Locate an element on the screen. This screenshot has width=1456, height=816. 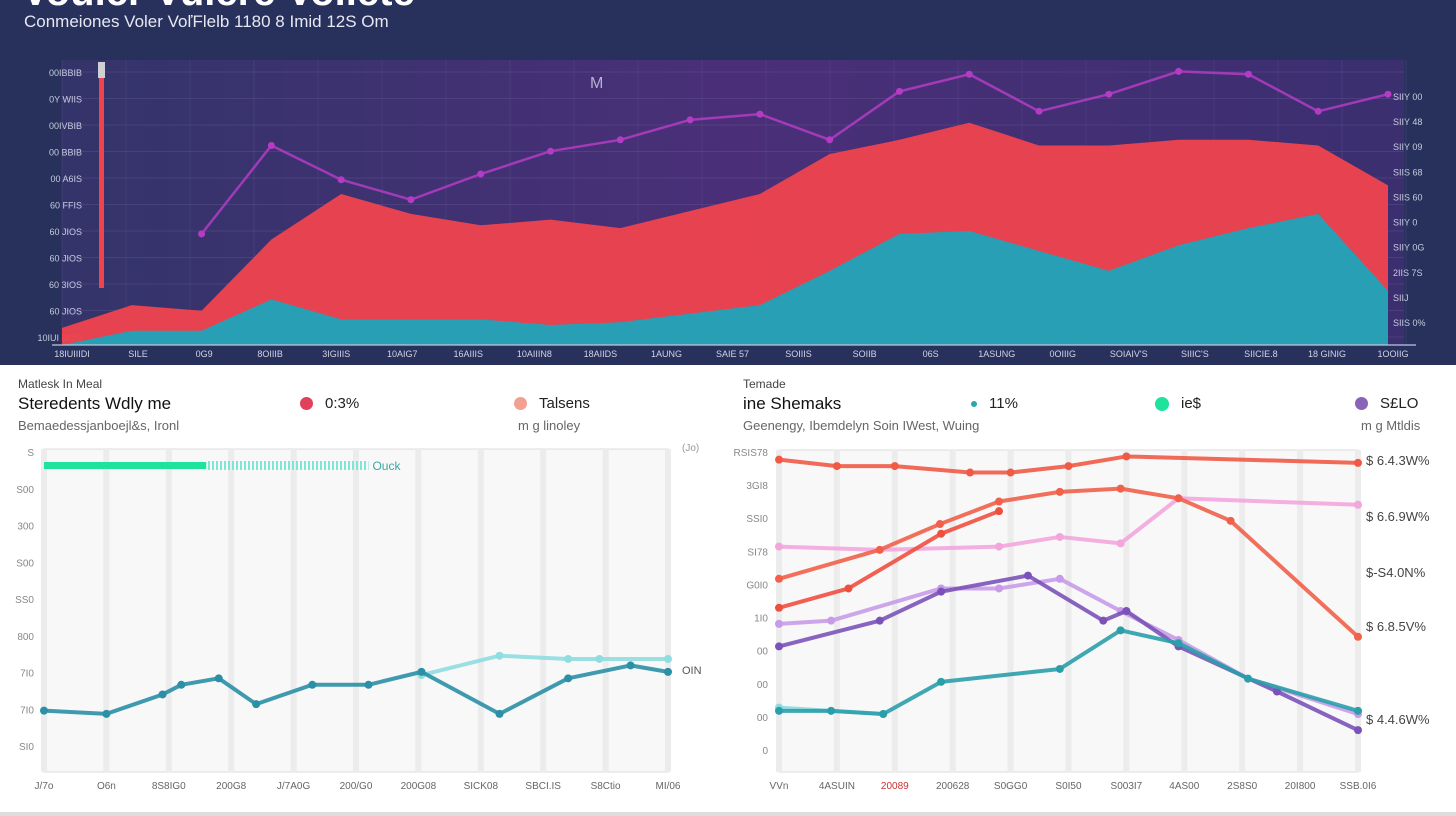
highlight-bar-hatched is located at coordinates (287, 465).